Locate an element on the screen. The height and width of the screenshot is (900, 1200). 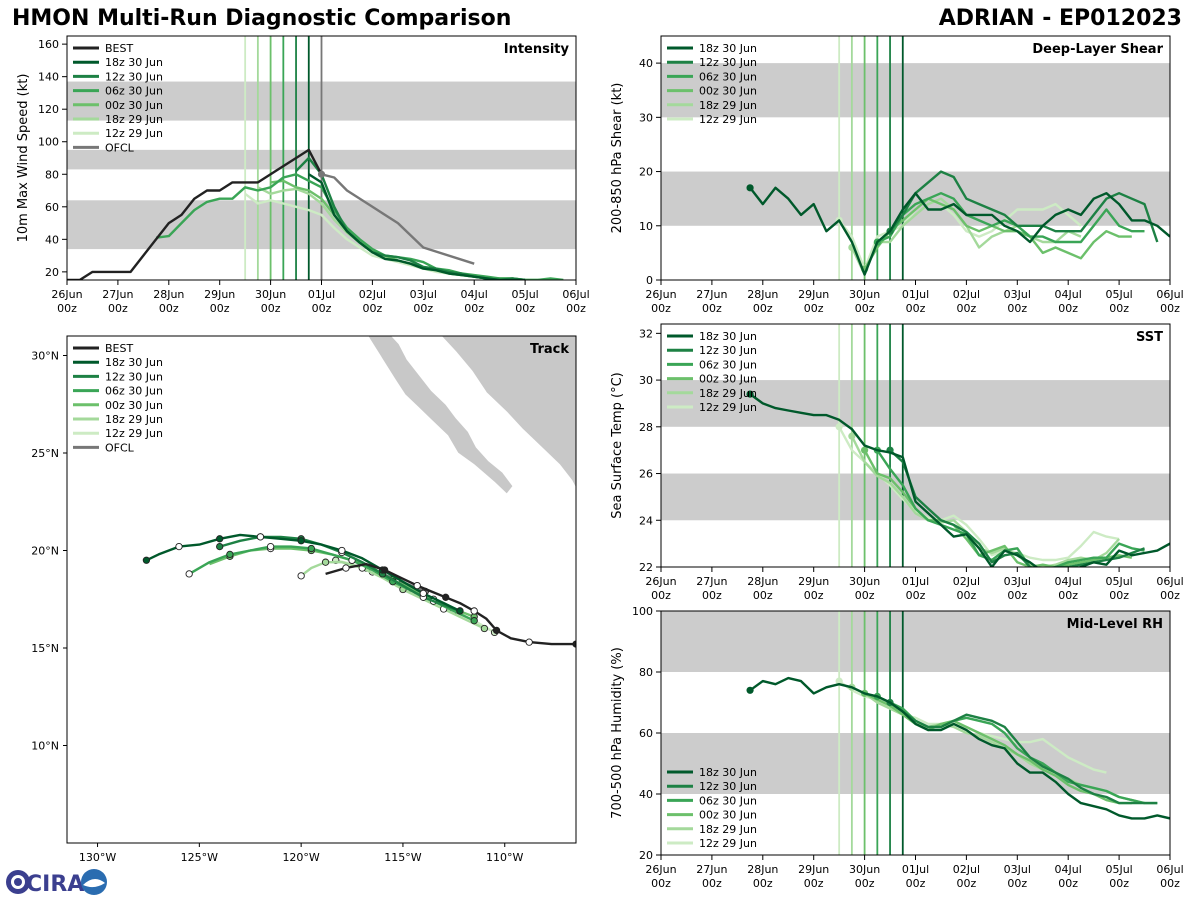
legend-label-18z-30-jun: 18z 30 Jun is located at coordinates (728, 336).